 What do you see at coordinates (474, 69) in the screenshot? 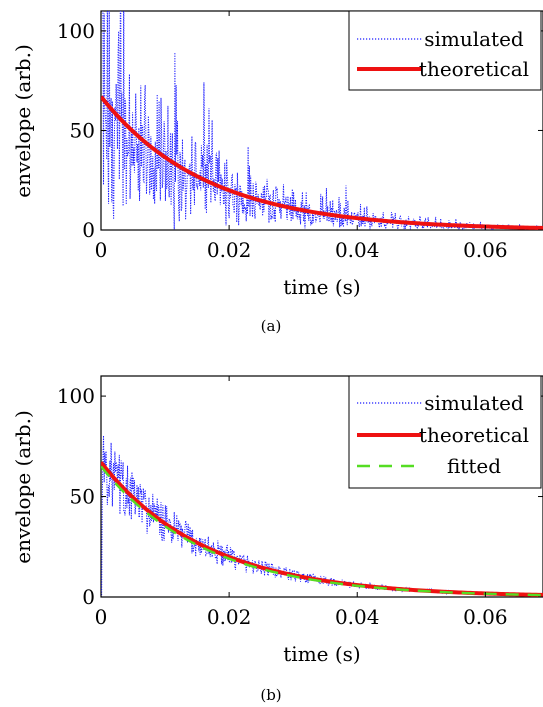
I see `legend-label-theoretical-a: theoretical` at bounding box center [474, 69].